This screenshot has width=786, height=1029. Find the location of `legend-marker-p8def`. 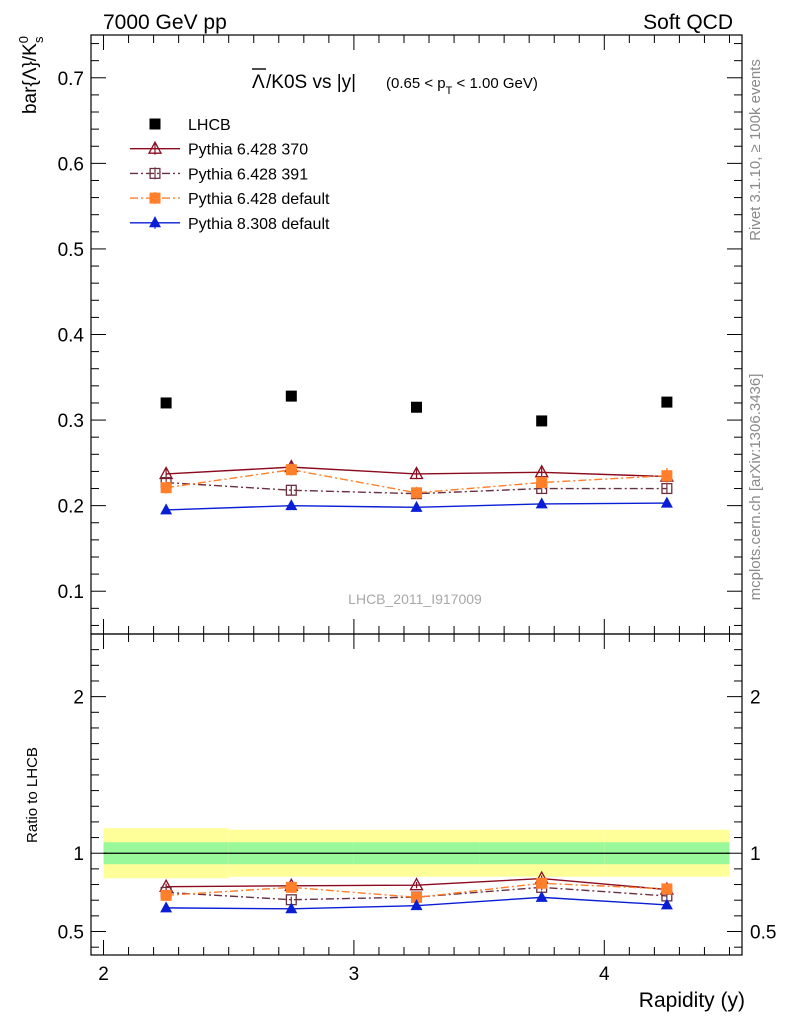

legend-marker-p8def is located at coordinates (155, 222).